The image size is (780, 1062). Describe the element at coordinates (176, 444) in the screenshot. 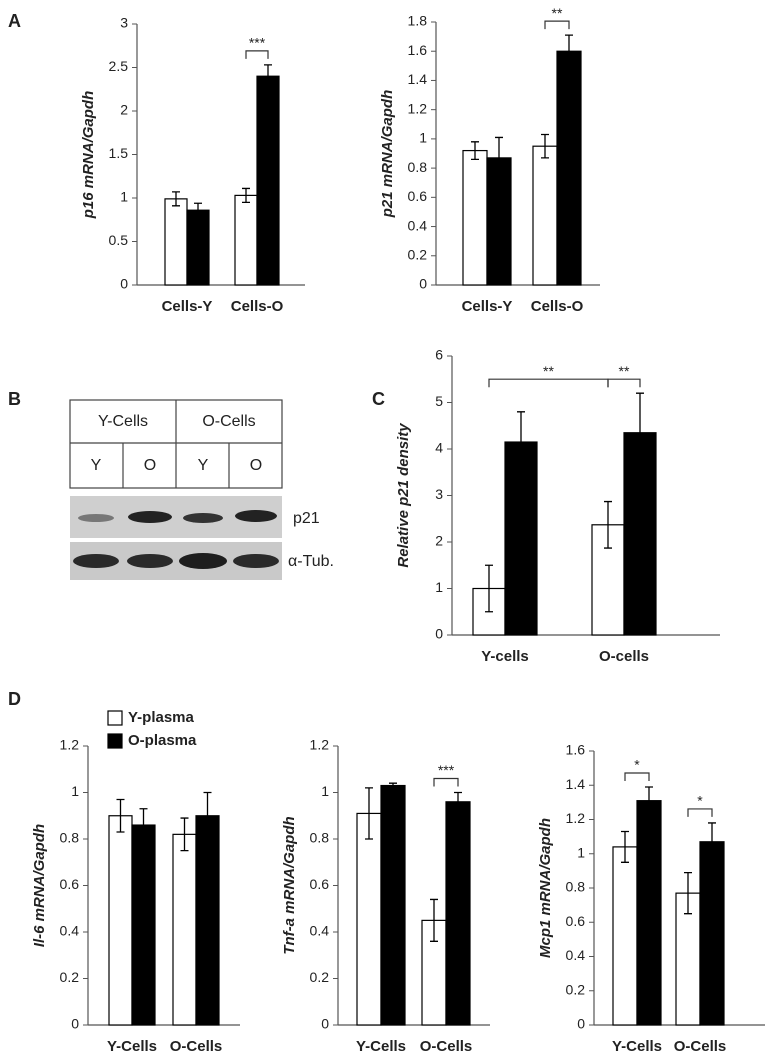

I see `blot-table` at that location.